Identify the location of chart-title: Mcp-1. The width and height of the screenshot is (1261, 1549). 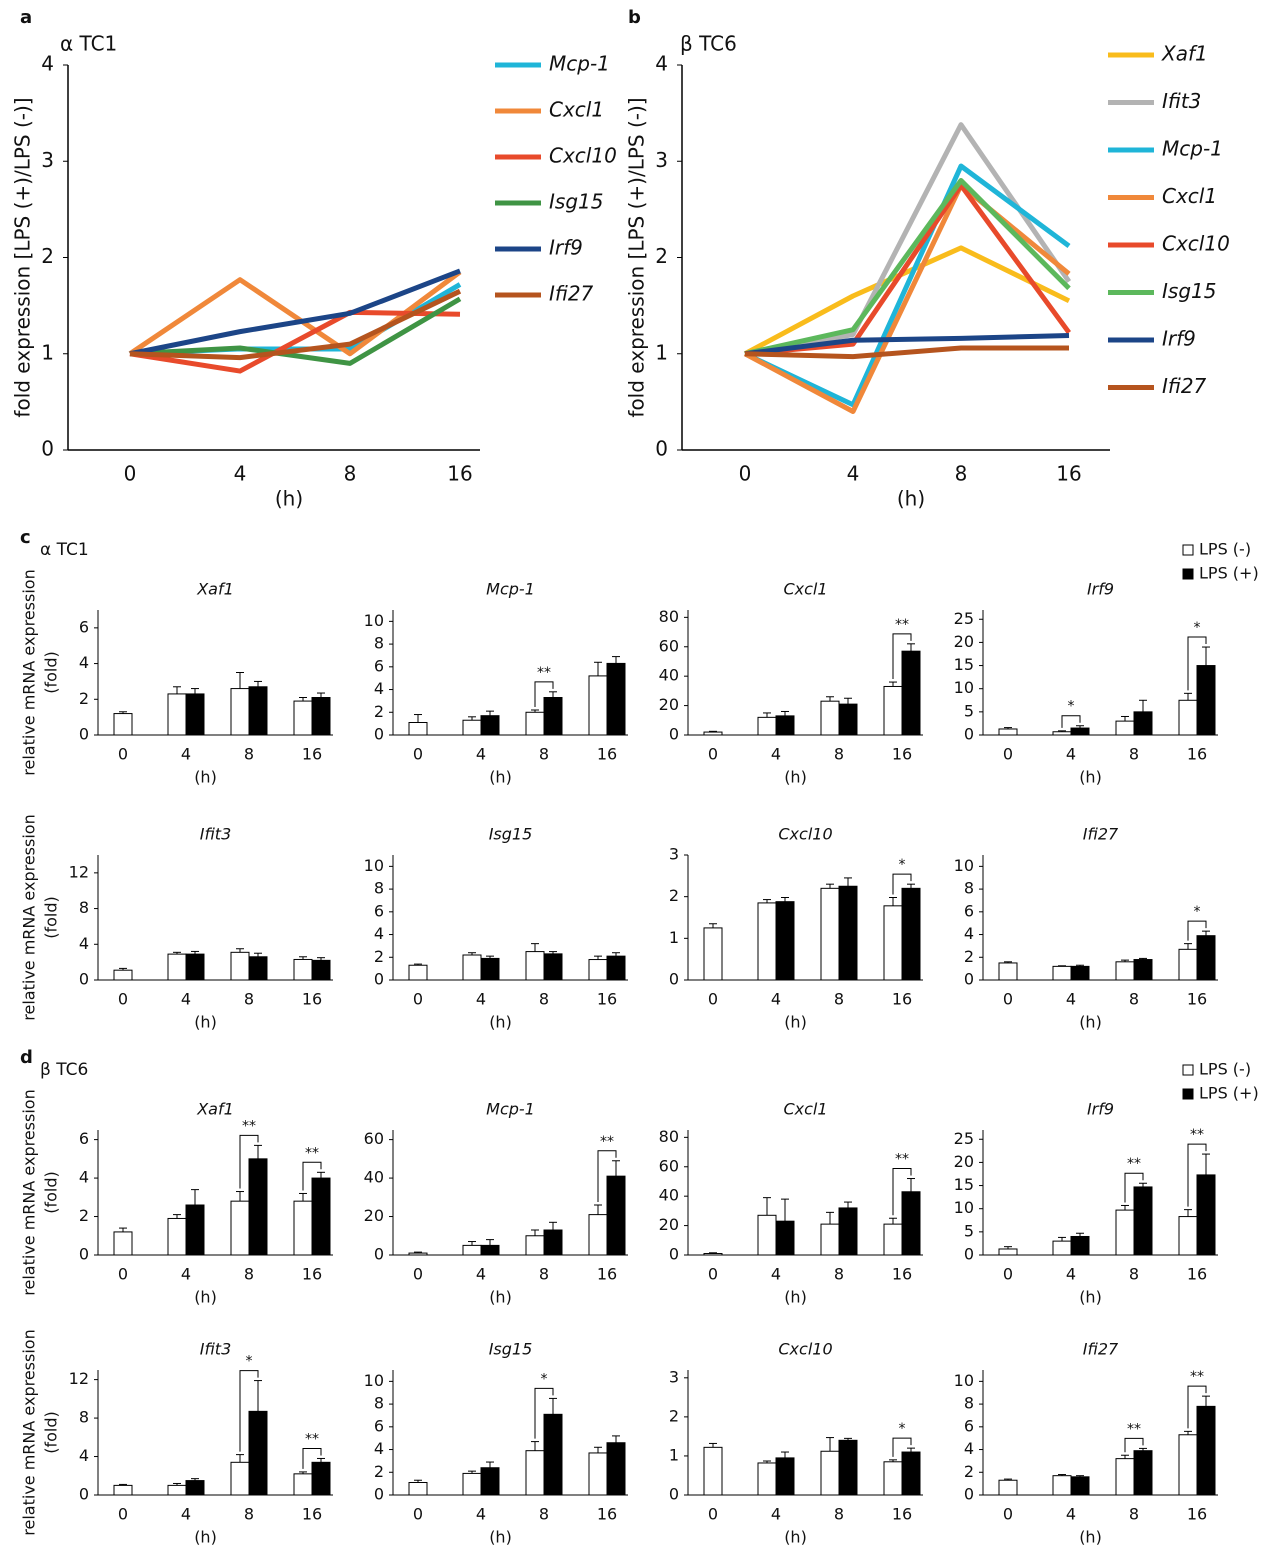
(510, 589).